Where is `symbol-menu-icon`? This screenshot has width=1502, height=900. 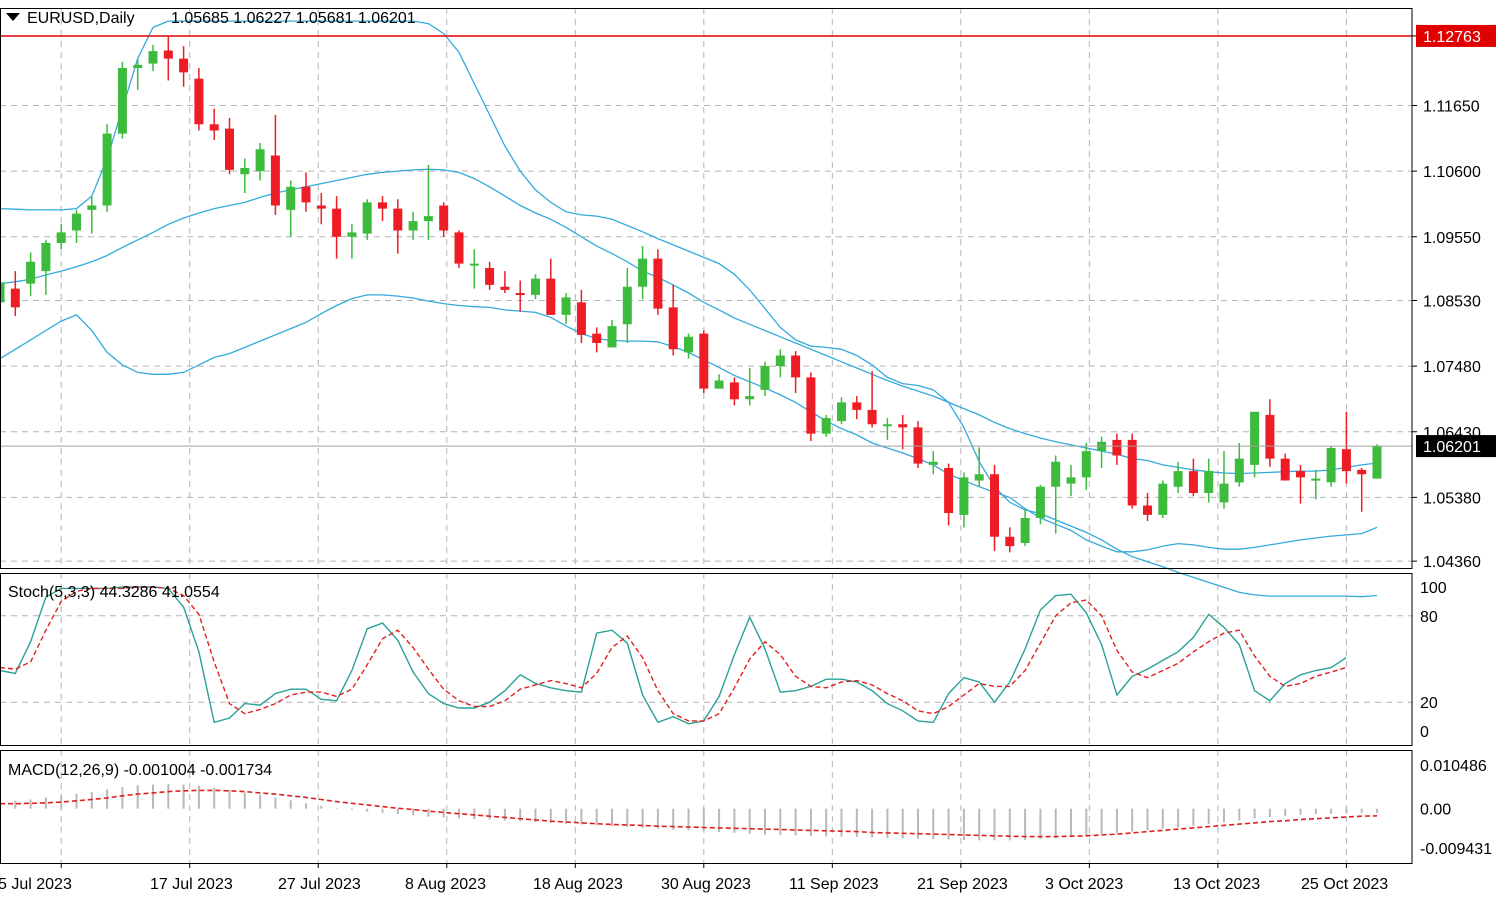
symbol-menu-icon is located at coordinates (13, 17).